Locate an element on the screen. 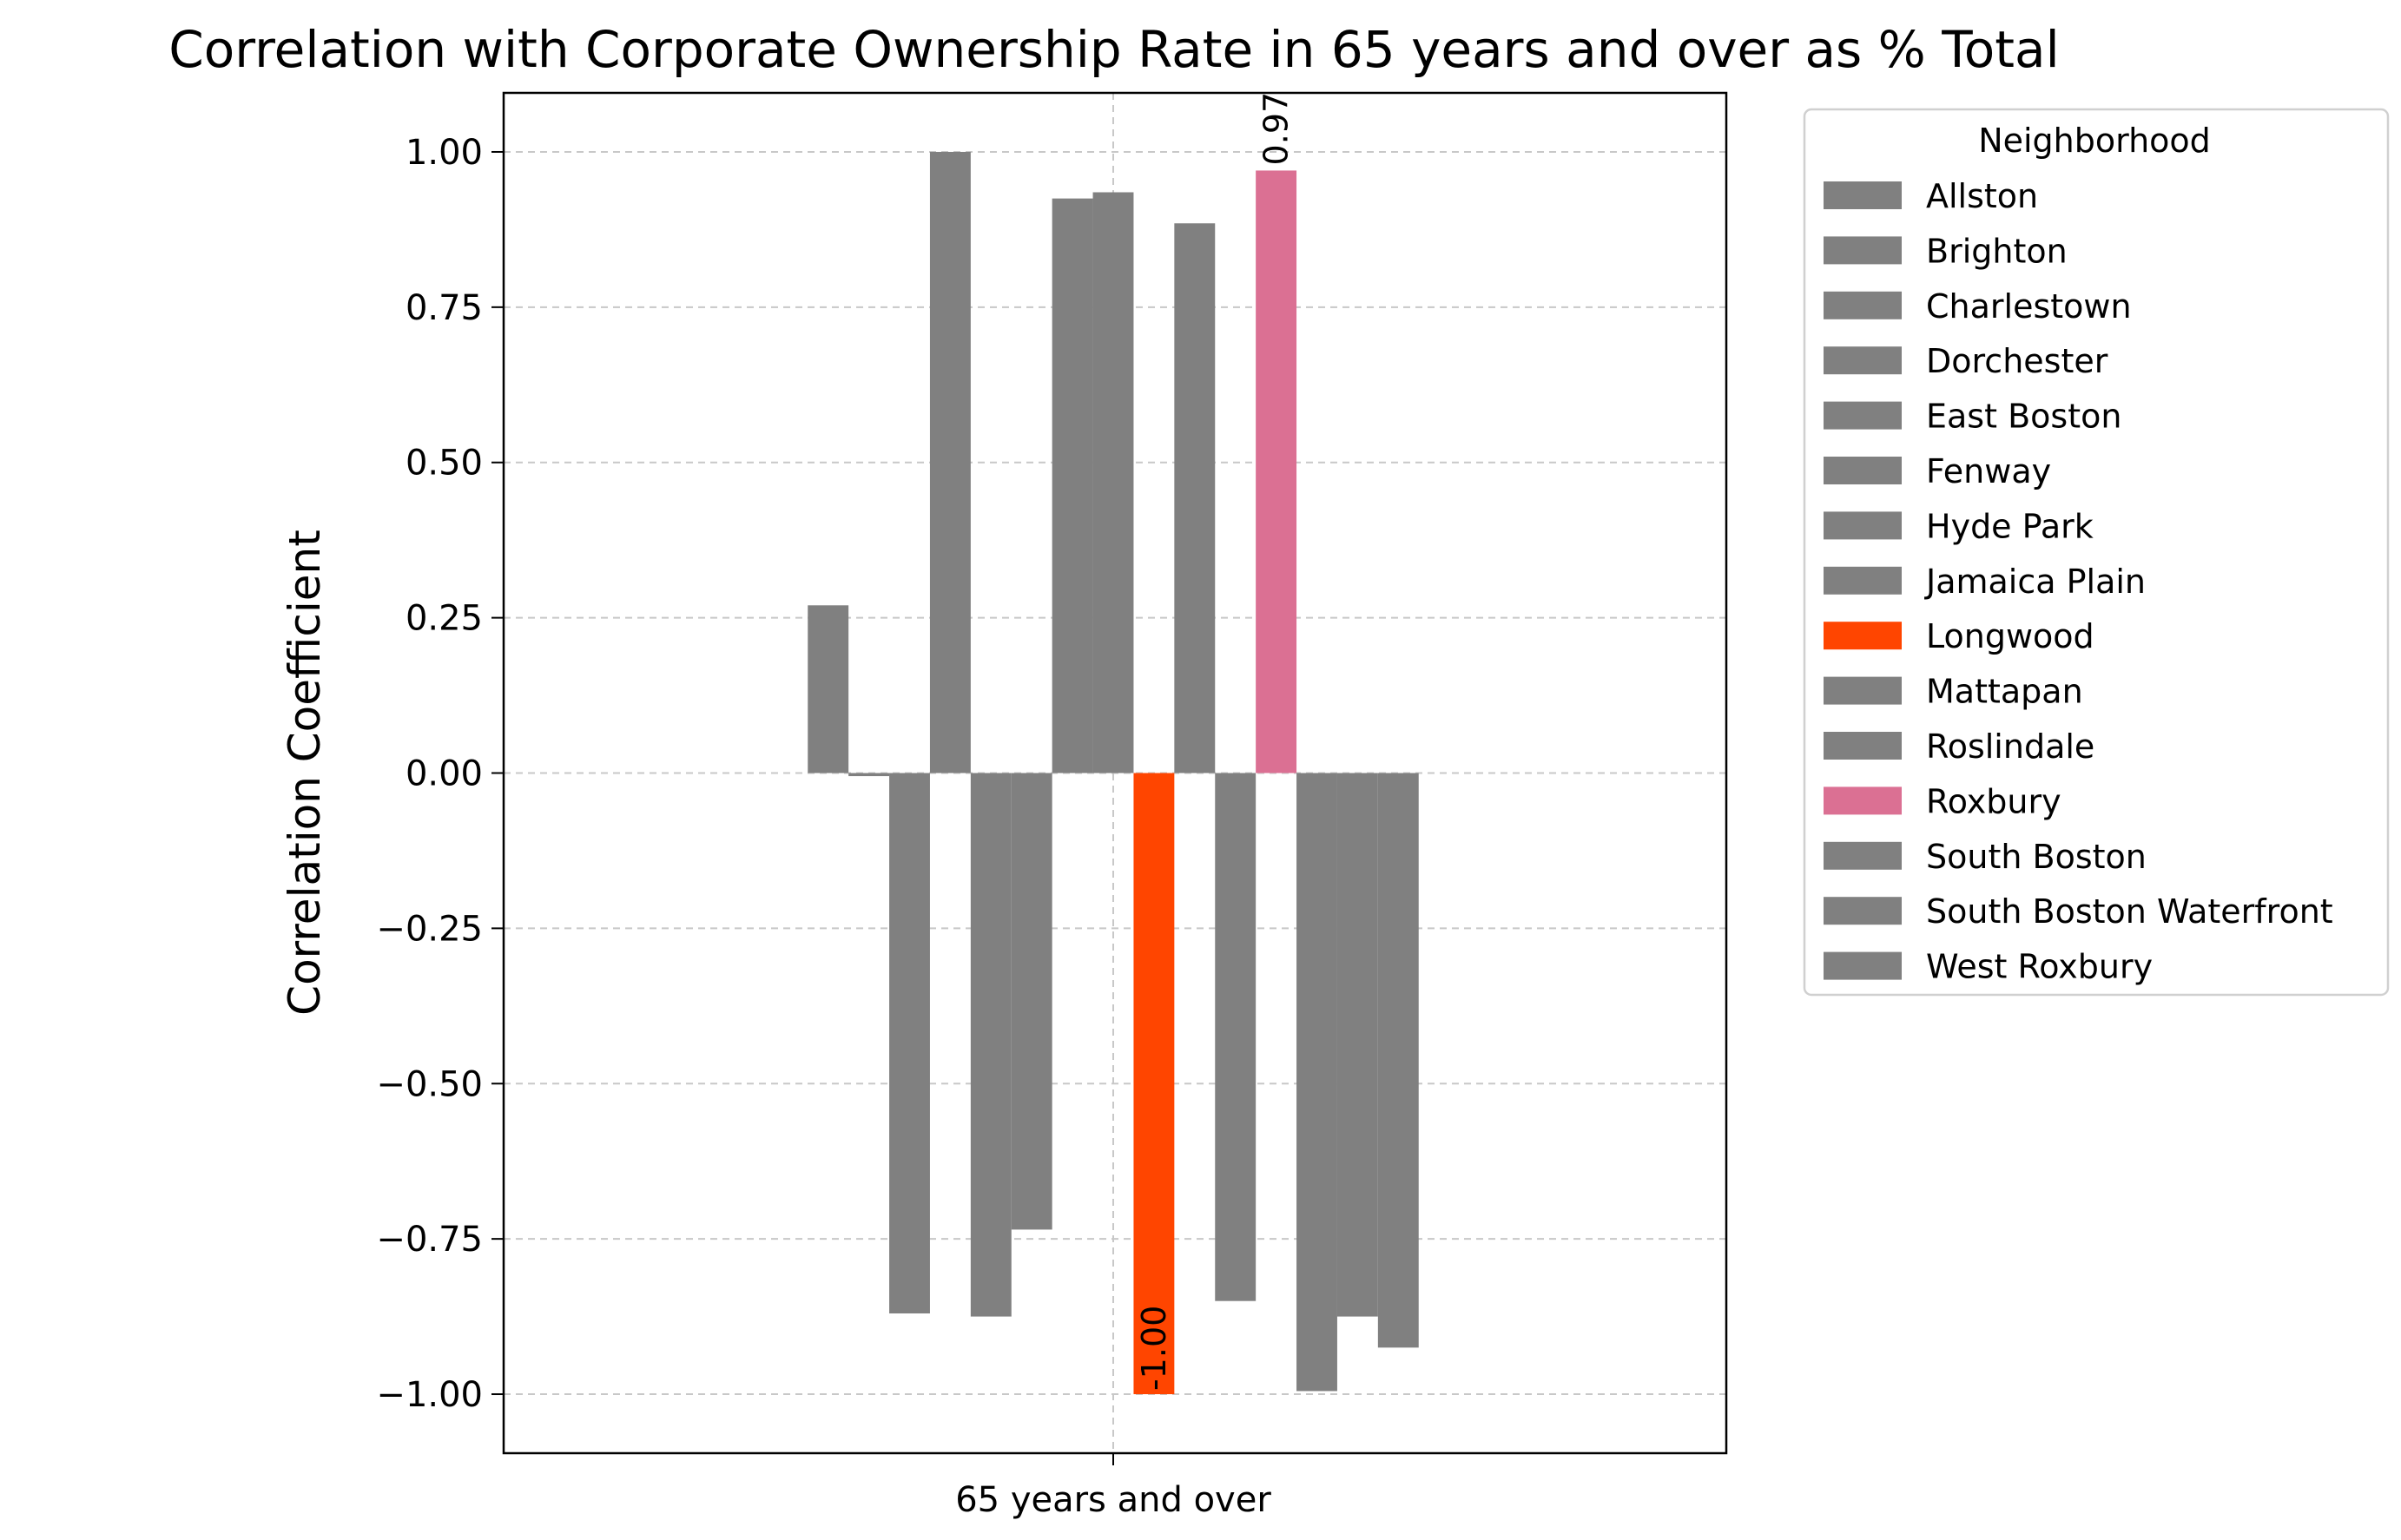 This screenshot has width=2401, height=1540. y-tick-label: 0.25 is located at coordinates (444, 619).